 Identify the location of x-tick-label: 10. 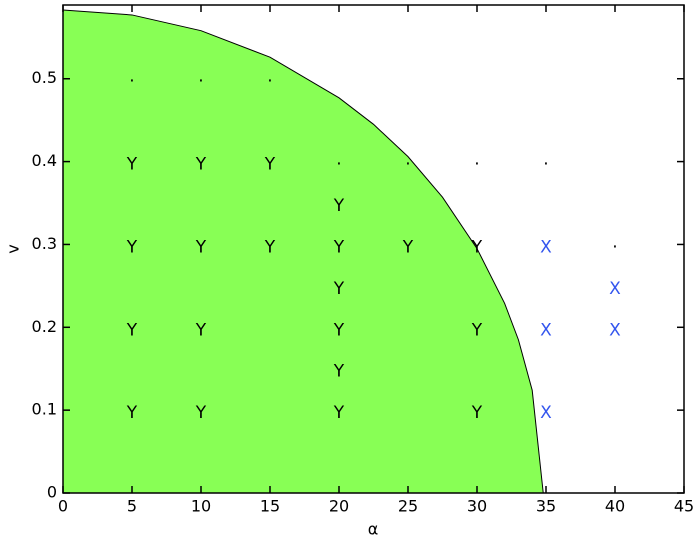
(201, 506).